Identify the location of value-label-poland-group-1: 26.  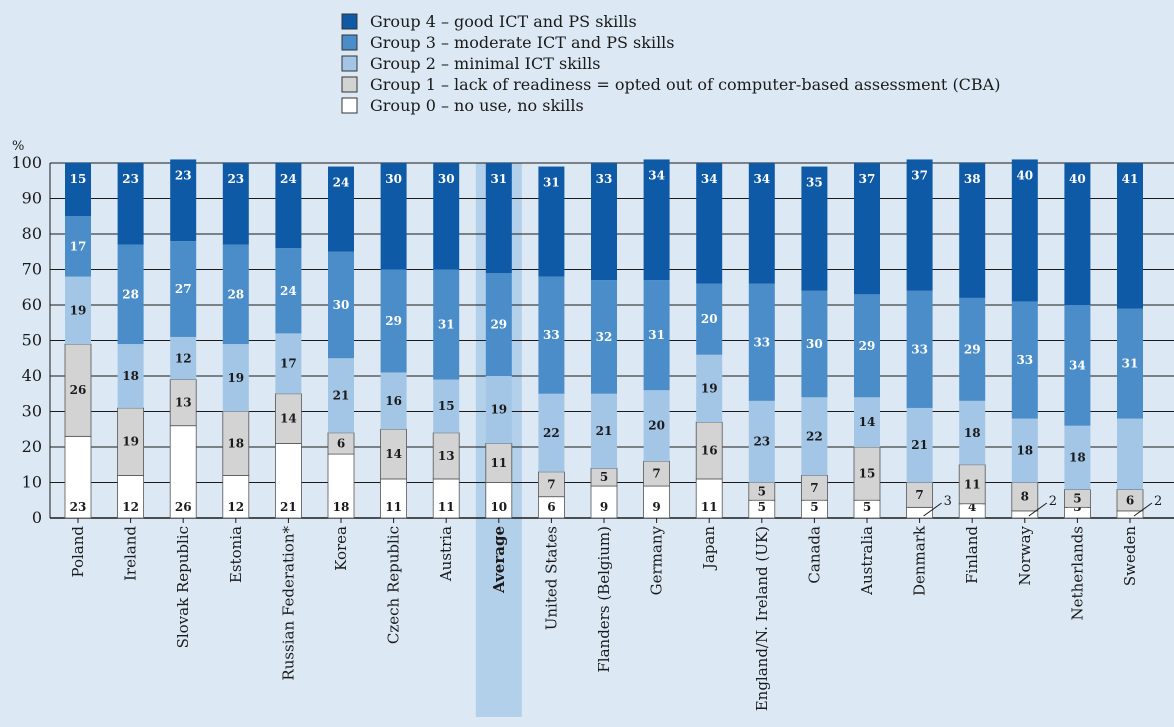
(78, 390).